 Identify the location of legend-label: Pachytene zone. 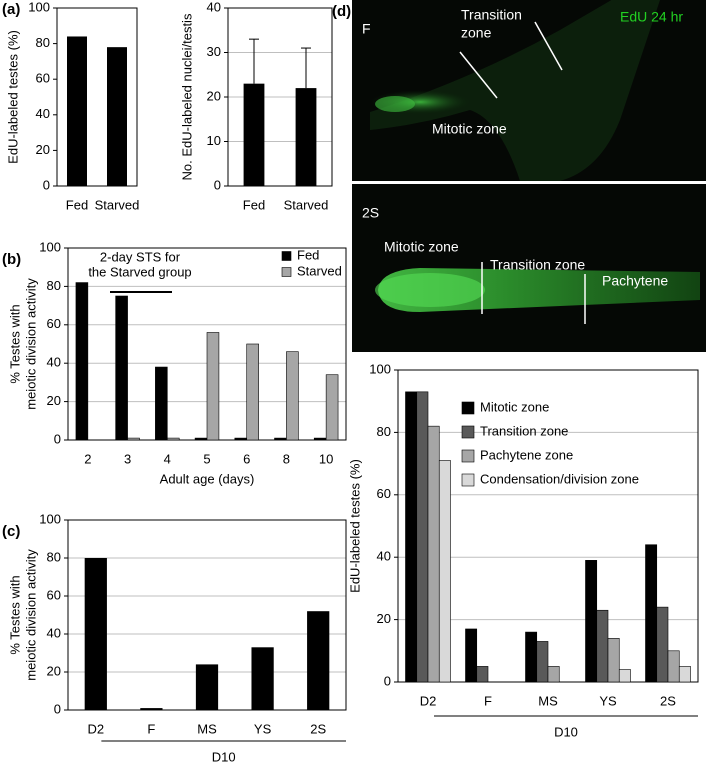
(526, 454).